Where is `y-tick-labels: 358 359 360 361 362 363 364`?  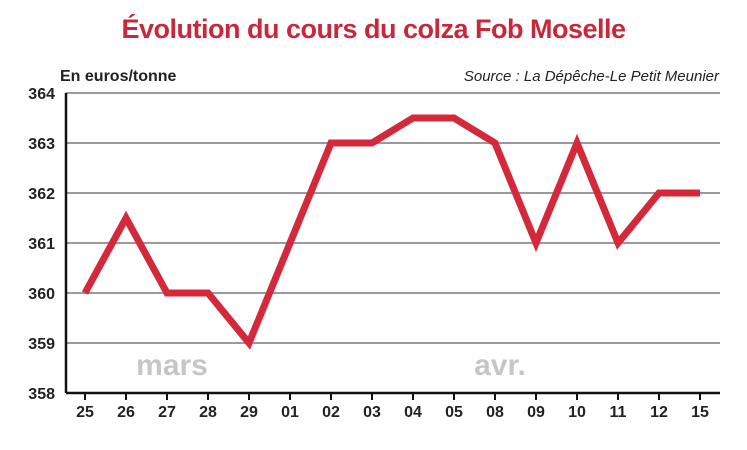 y-tick-labels: 358 359 360 361 362 363 364 is located at coordinates (41, 244).